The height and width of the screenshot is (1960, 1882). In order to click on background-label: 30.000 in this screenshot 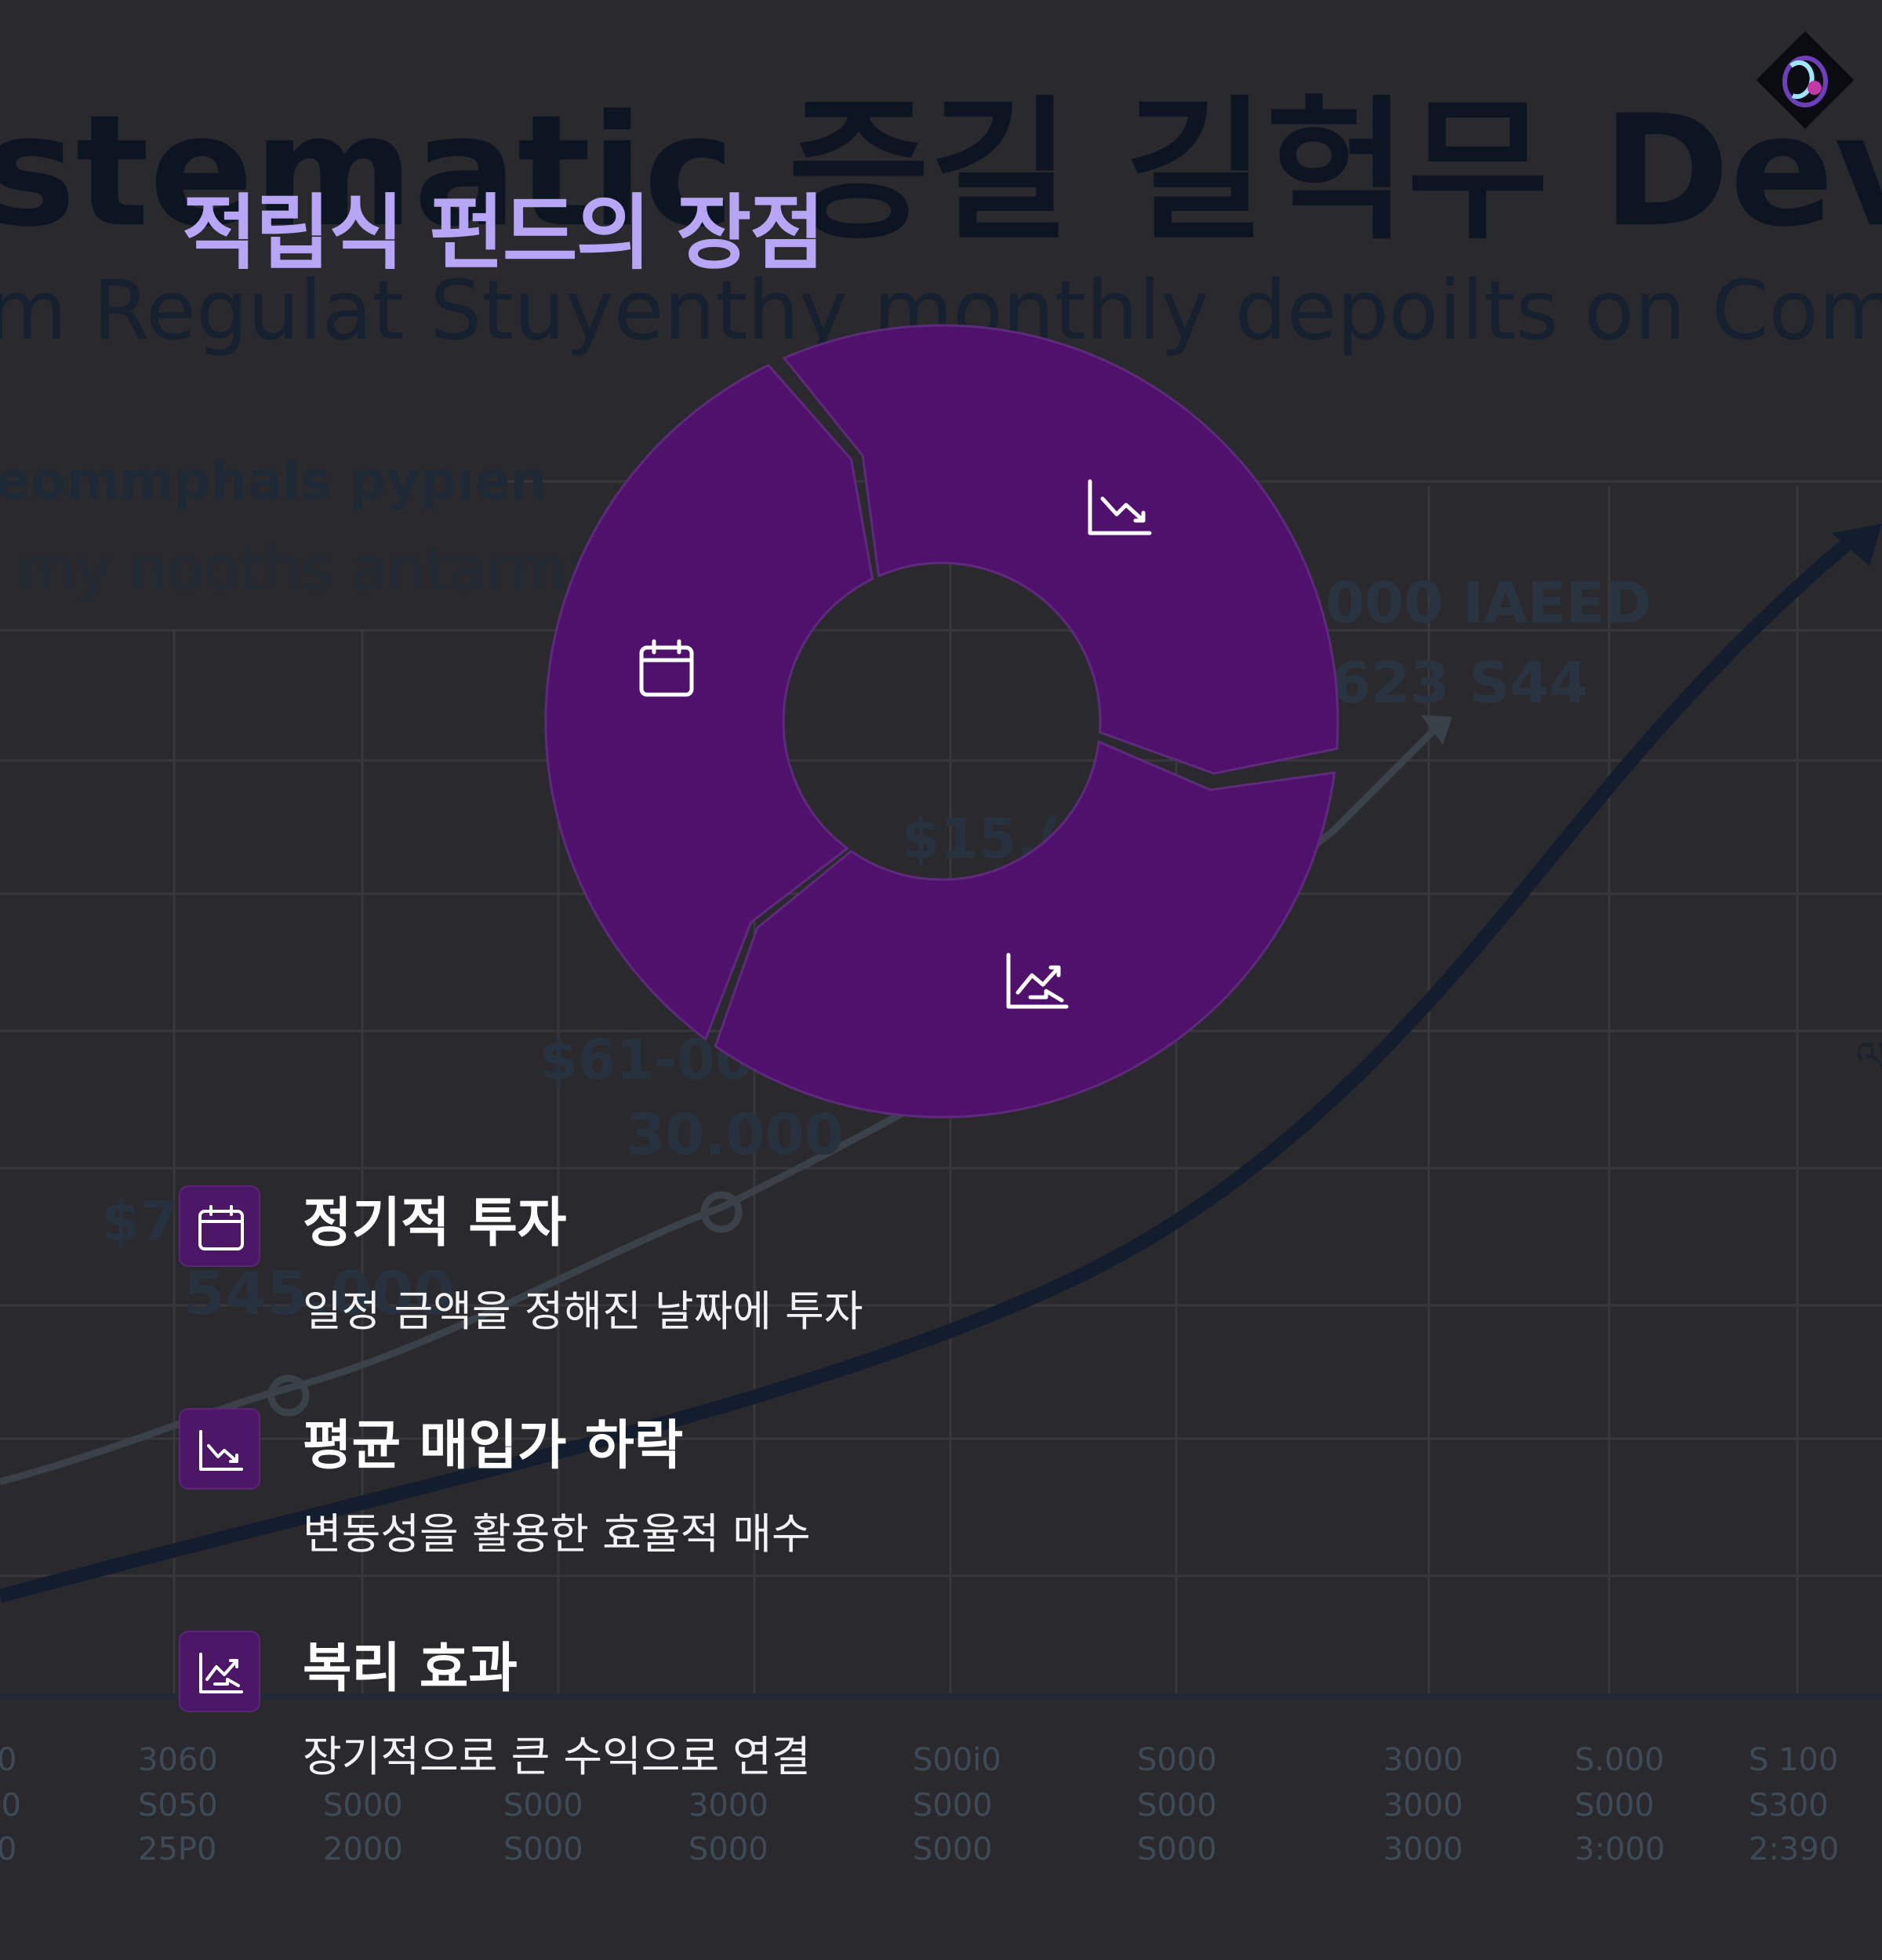, I will do `click(735, 1134)`.